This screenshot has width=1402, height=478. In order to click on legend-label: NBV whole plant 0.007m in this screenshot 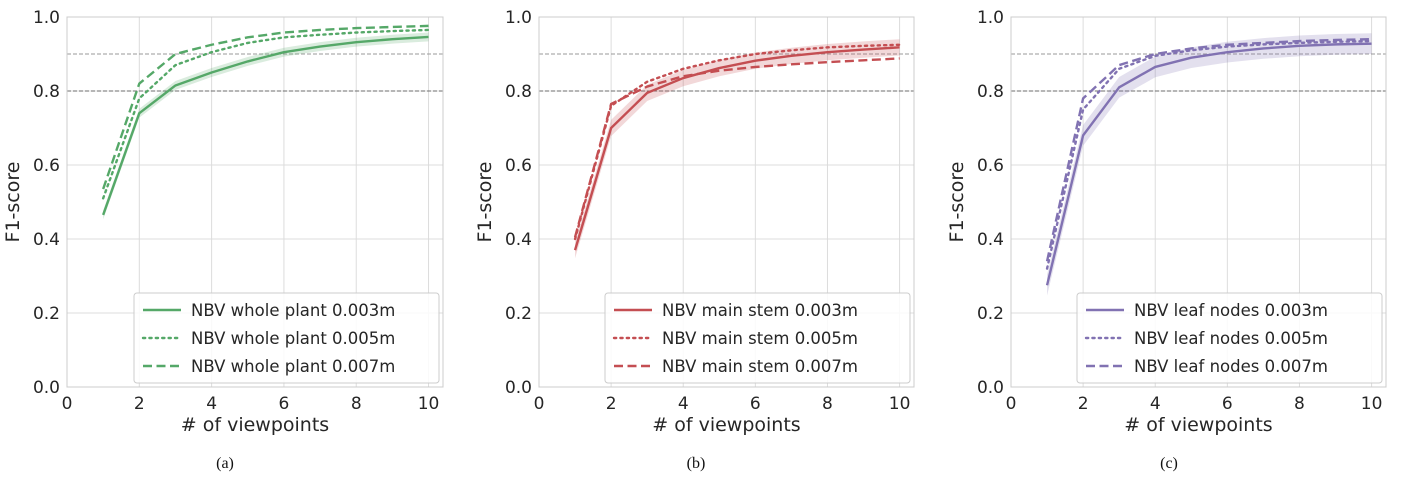, I will do `click(293, 366)`.